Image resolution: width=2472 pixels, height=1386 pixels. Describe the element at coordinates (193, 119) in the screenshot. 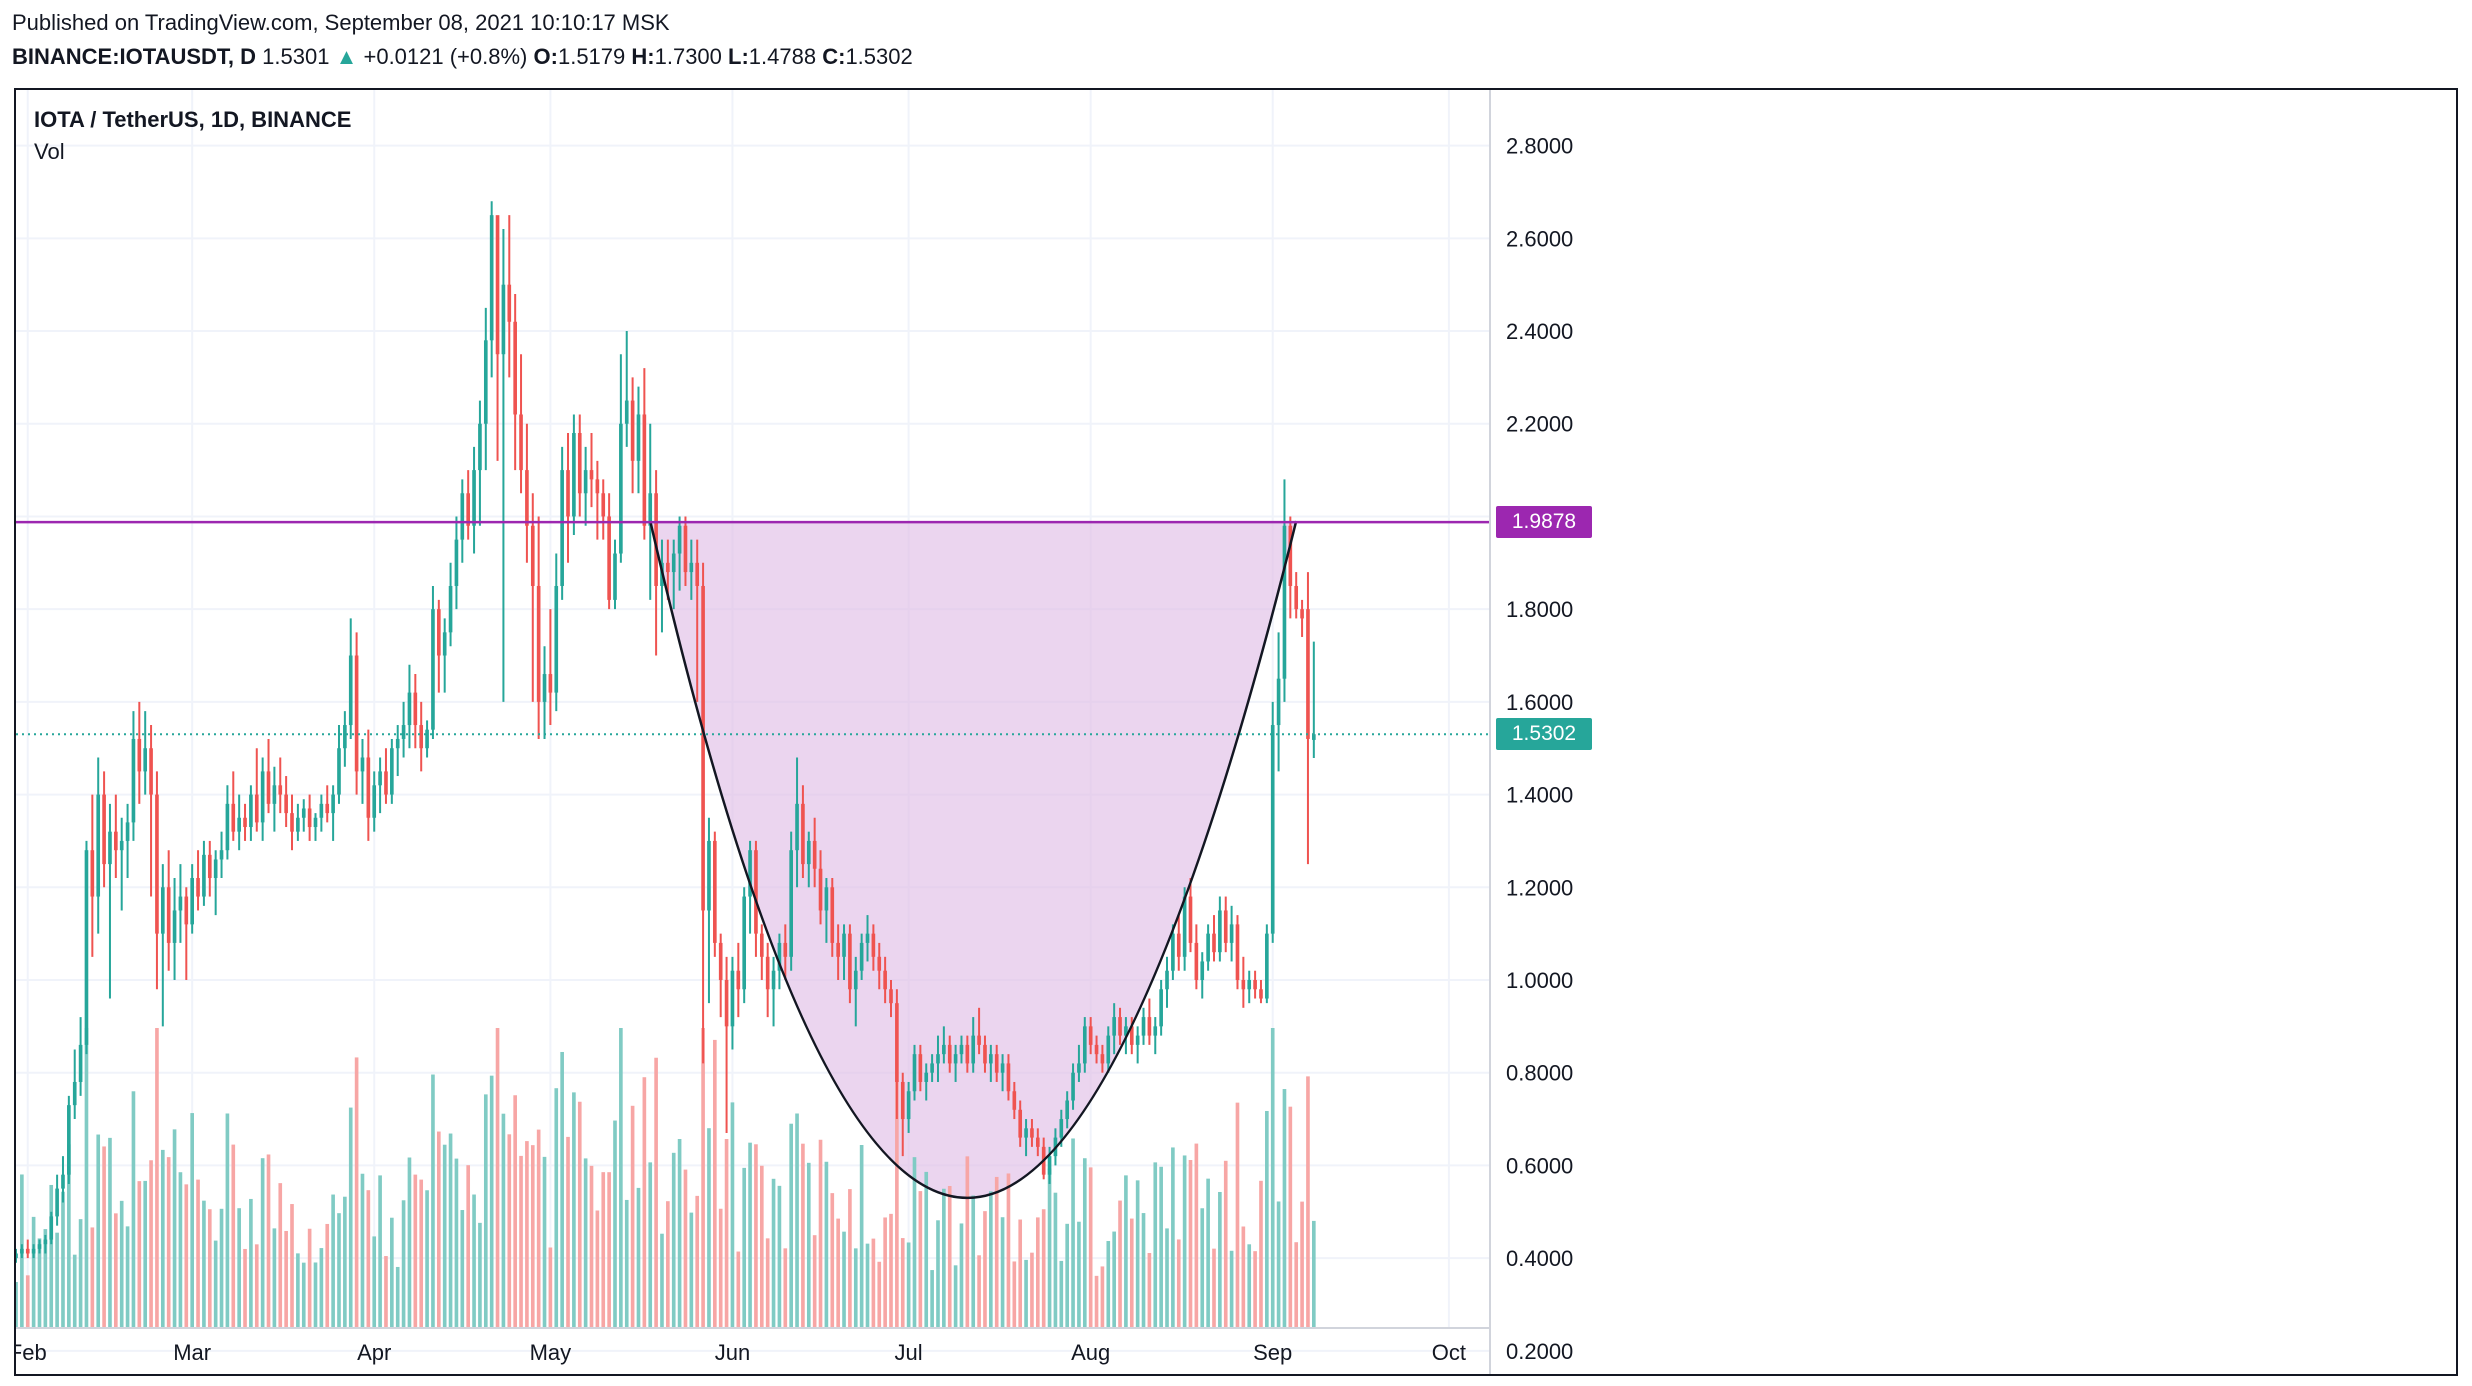

I see `legend-title: IOTA / TetherUS, 1D, BINANCE` at that location.